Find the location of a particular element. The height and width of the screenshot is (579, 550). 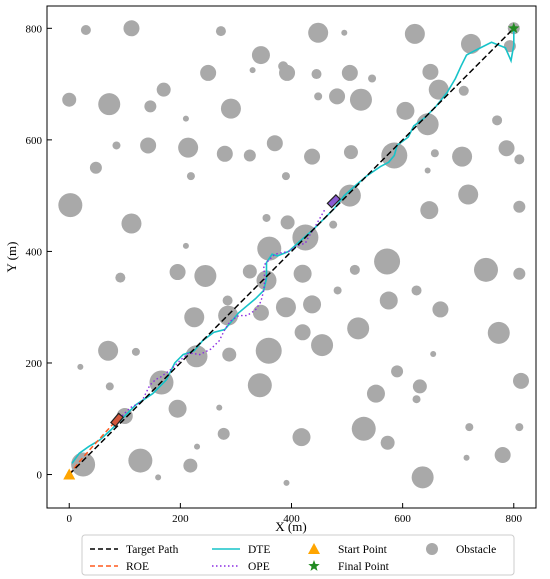

ope-path is located at coordinates (221, 315).